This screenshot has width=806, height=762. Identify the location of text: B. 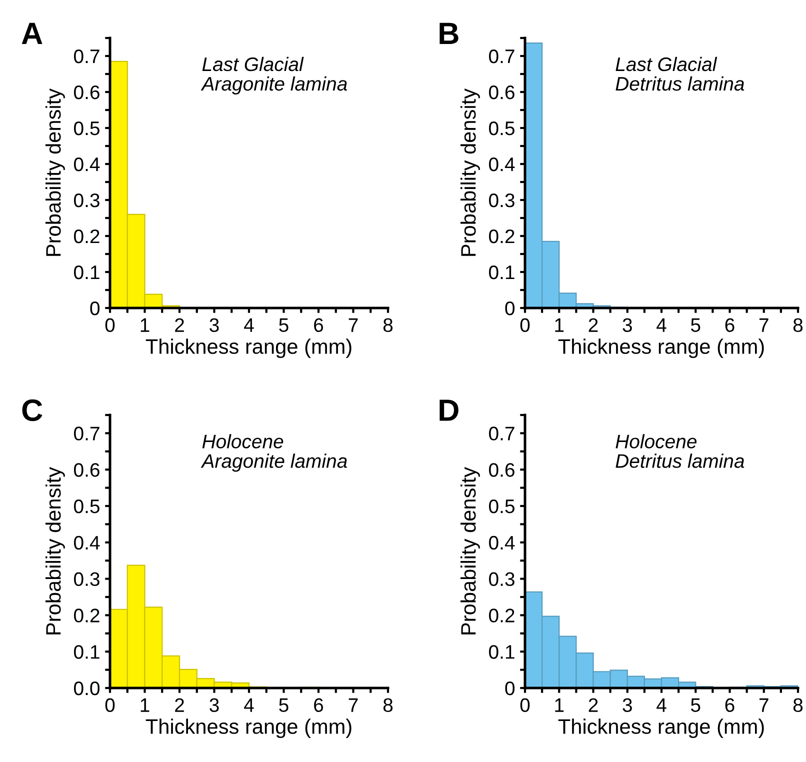
(449, 33).